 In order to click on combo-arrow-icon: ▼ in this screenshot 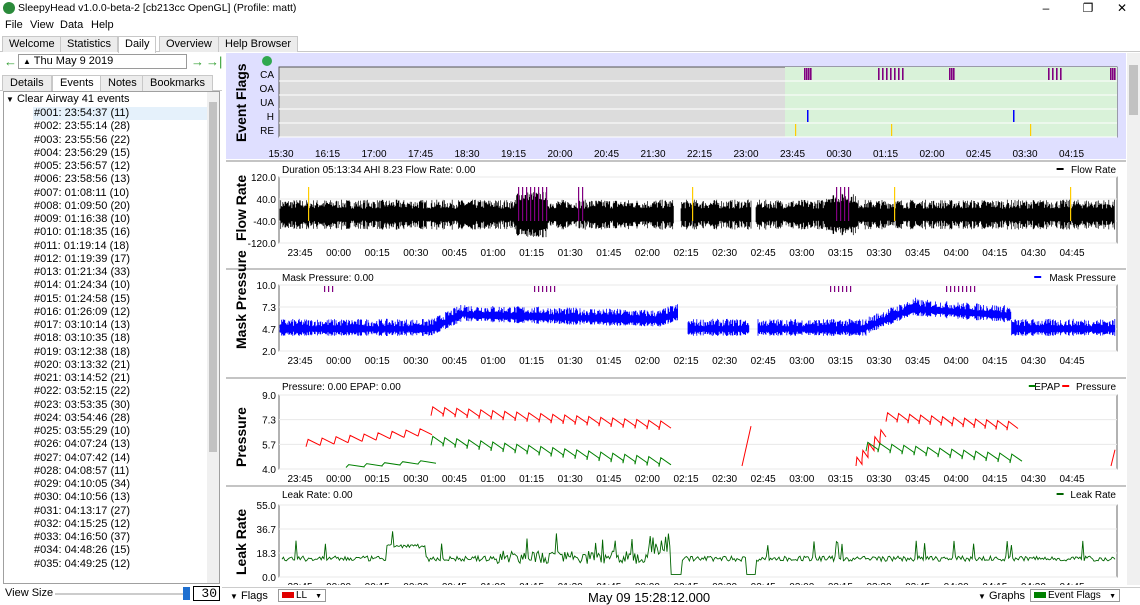, I will do `click(1112, 596)`.